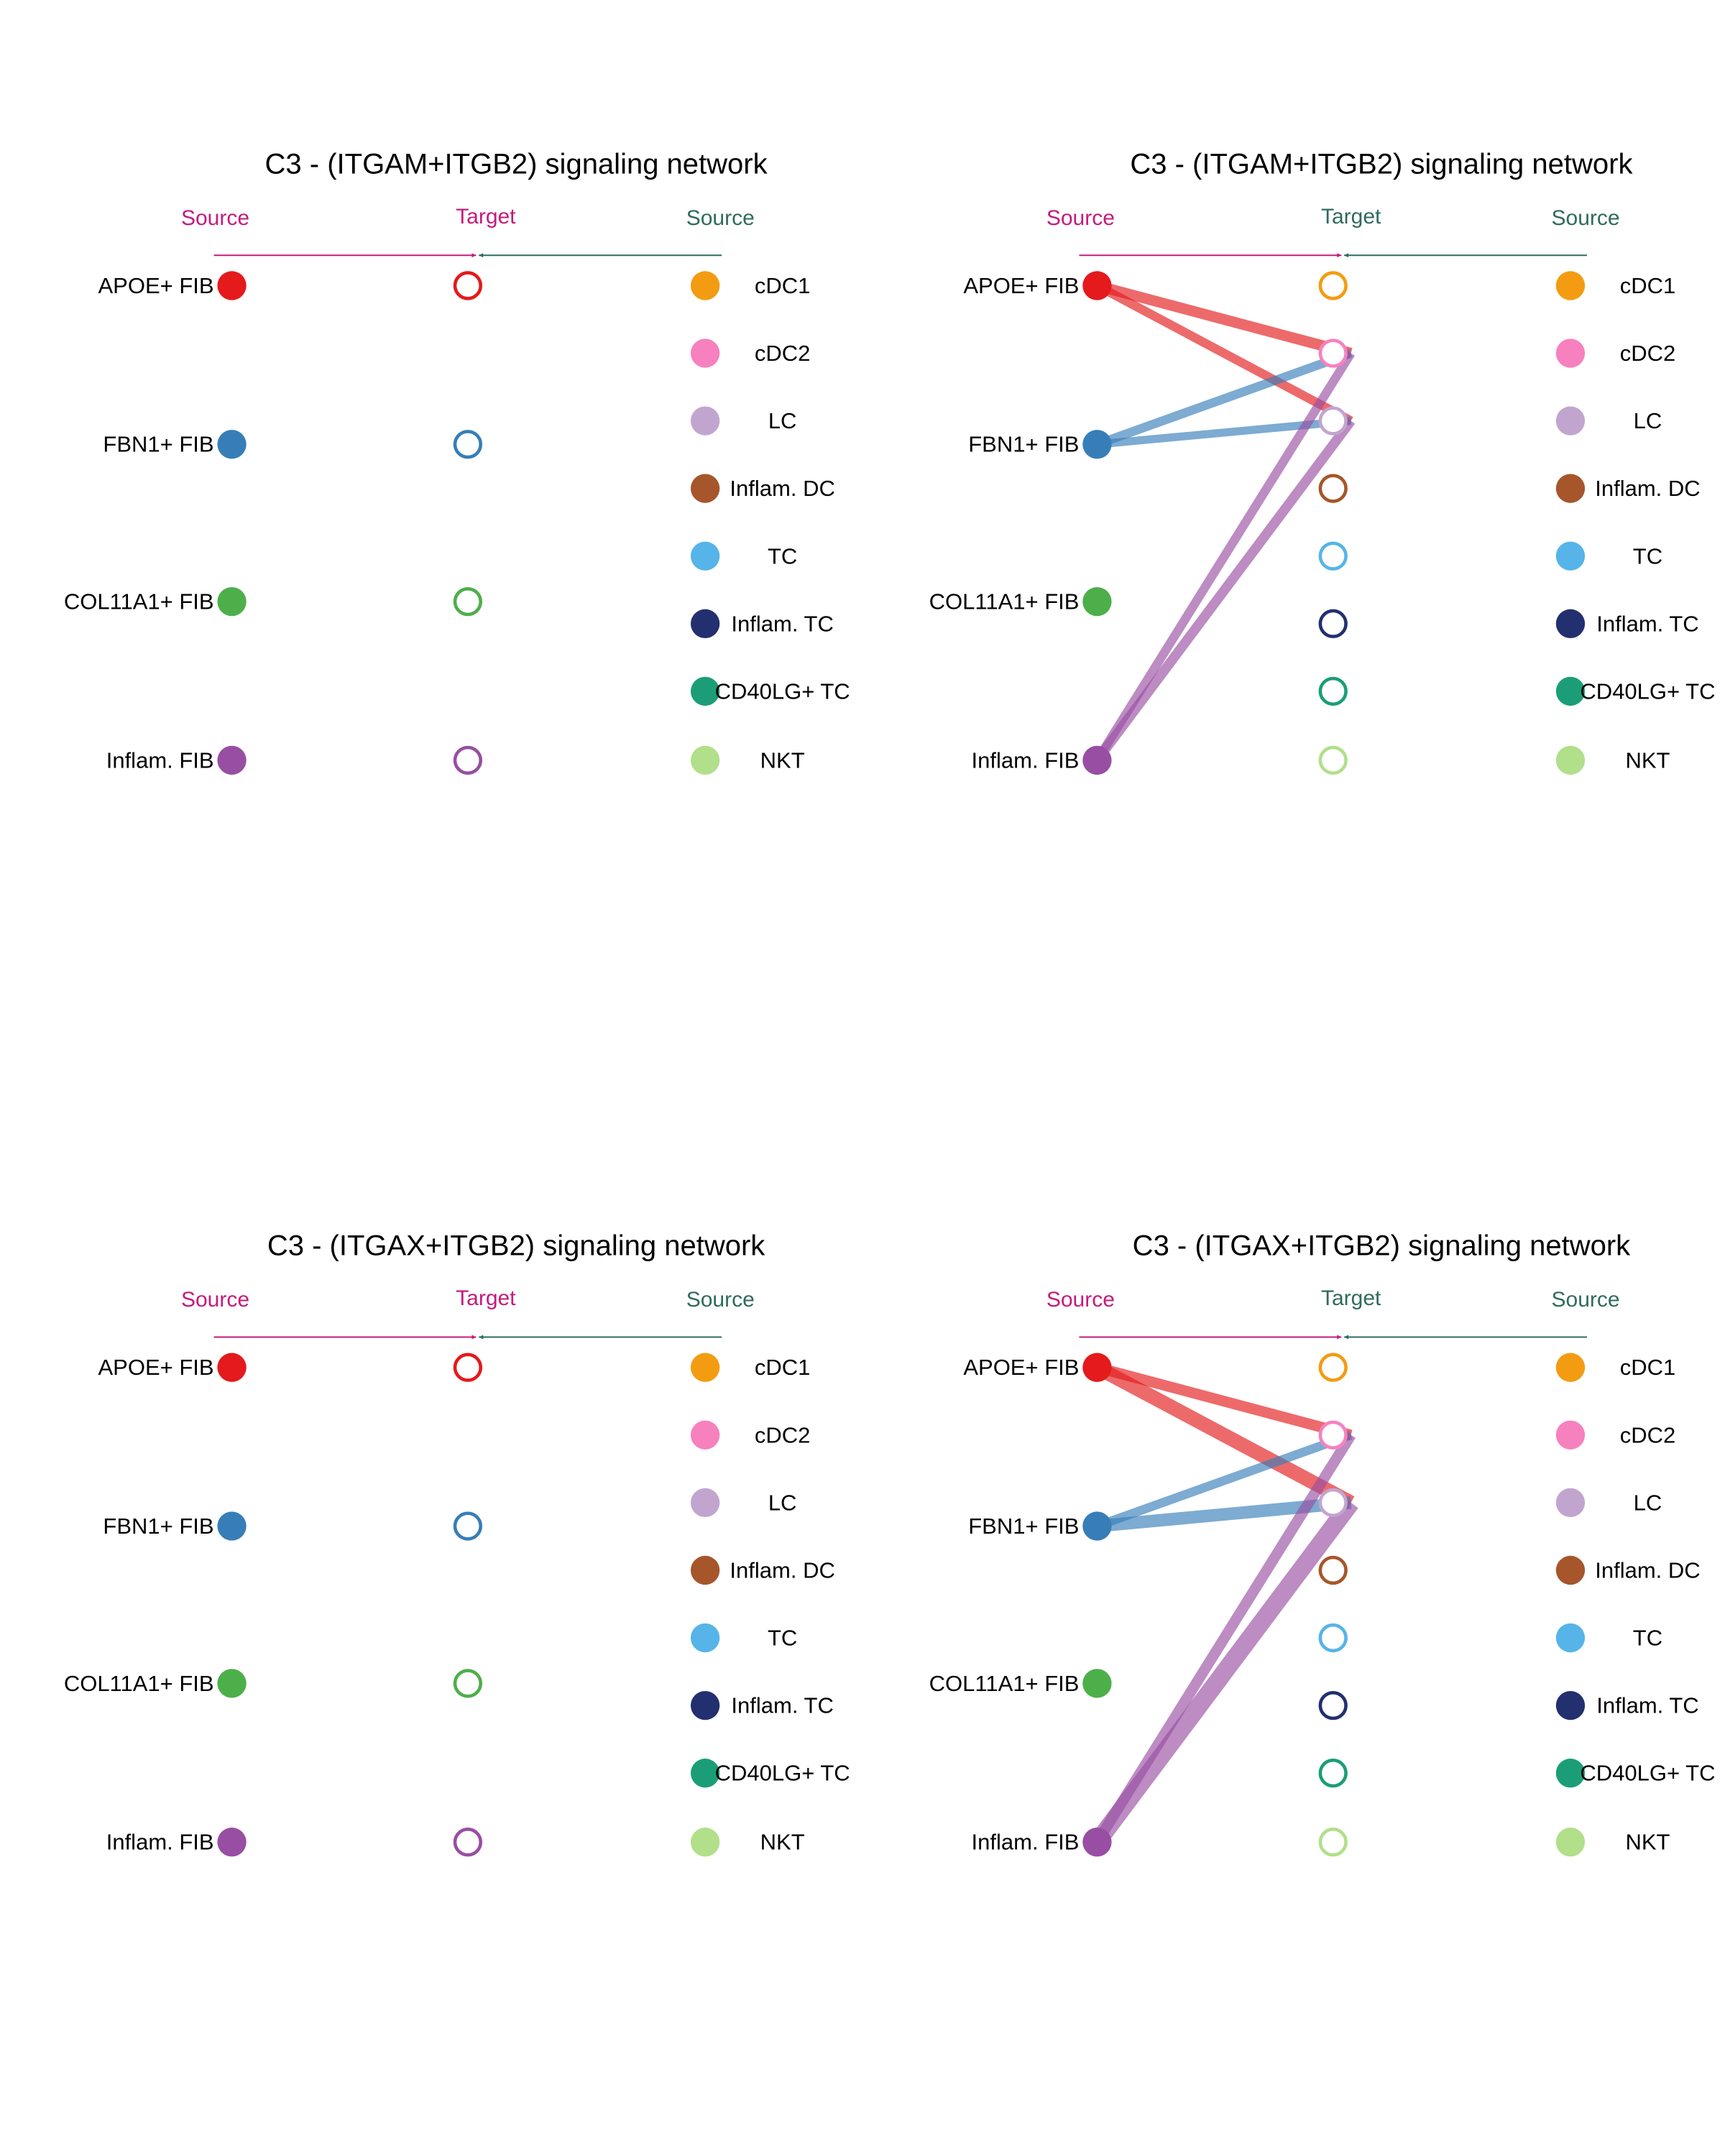 The width and height of the screenshot is (1725, 2156). I want to click on edge-inflam-fib-to-cdc2, so click(1224, 557).